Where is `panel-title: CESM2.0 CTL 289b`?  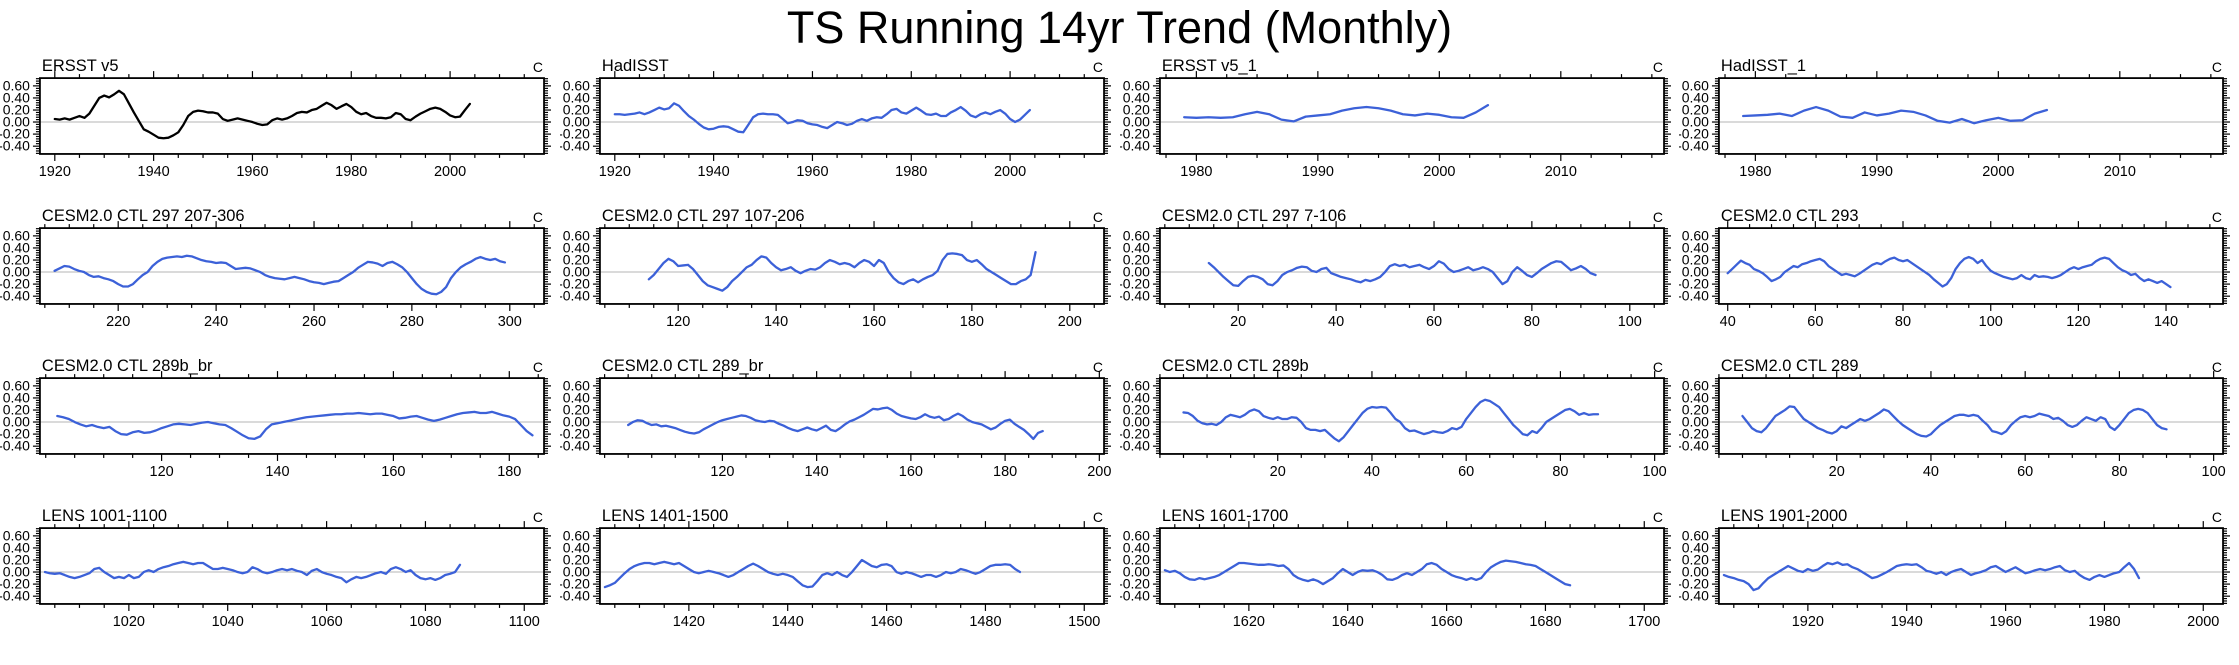
panel-title: CESM2.0 CTL 289b is located at coordinates (1234, 366).